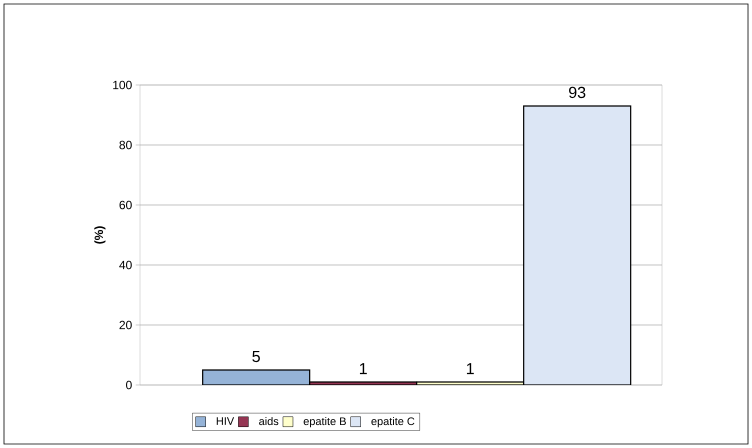 This screenshot has height=448, width=752. What do you see at coordinates (126, 205) in the screenshot?
I see `y-tick-label: 60` at bounding box center [126, 205].